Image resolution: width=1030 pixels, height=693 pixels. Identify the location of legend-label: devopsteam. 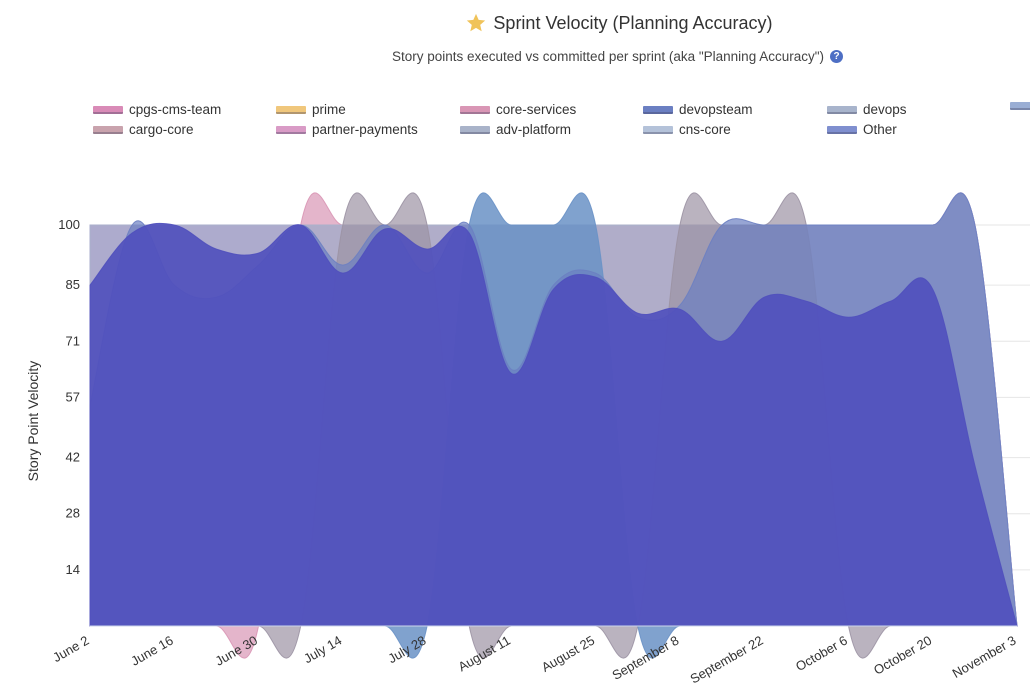
(716, 109).